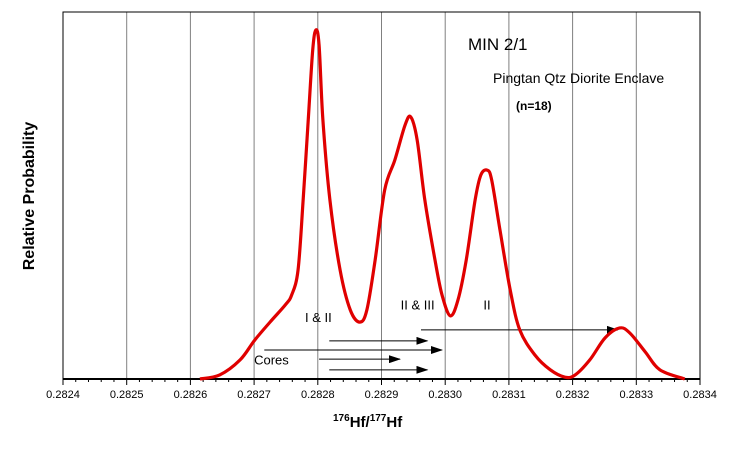 This screenshot has width=733, height=450. I want to click on x-tick-label: 0.2828, so click(318, 395).